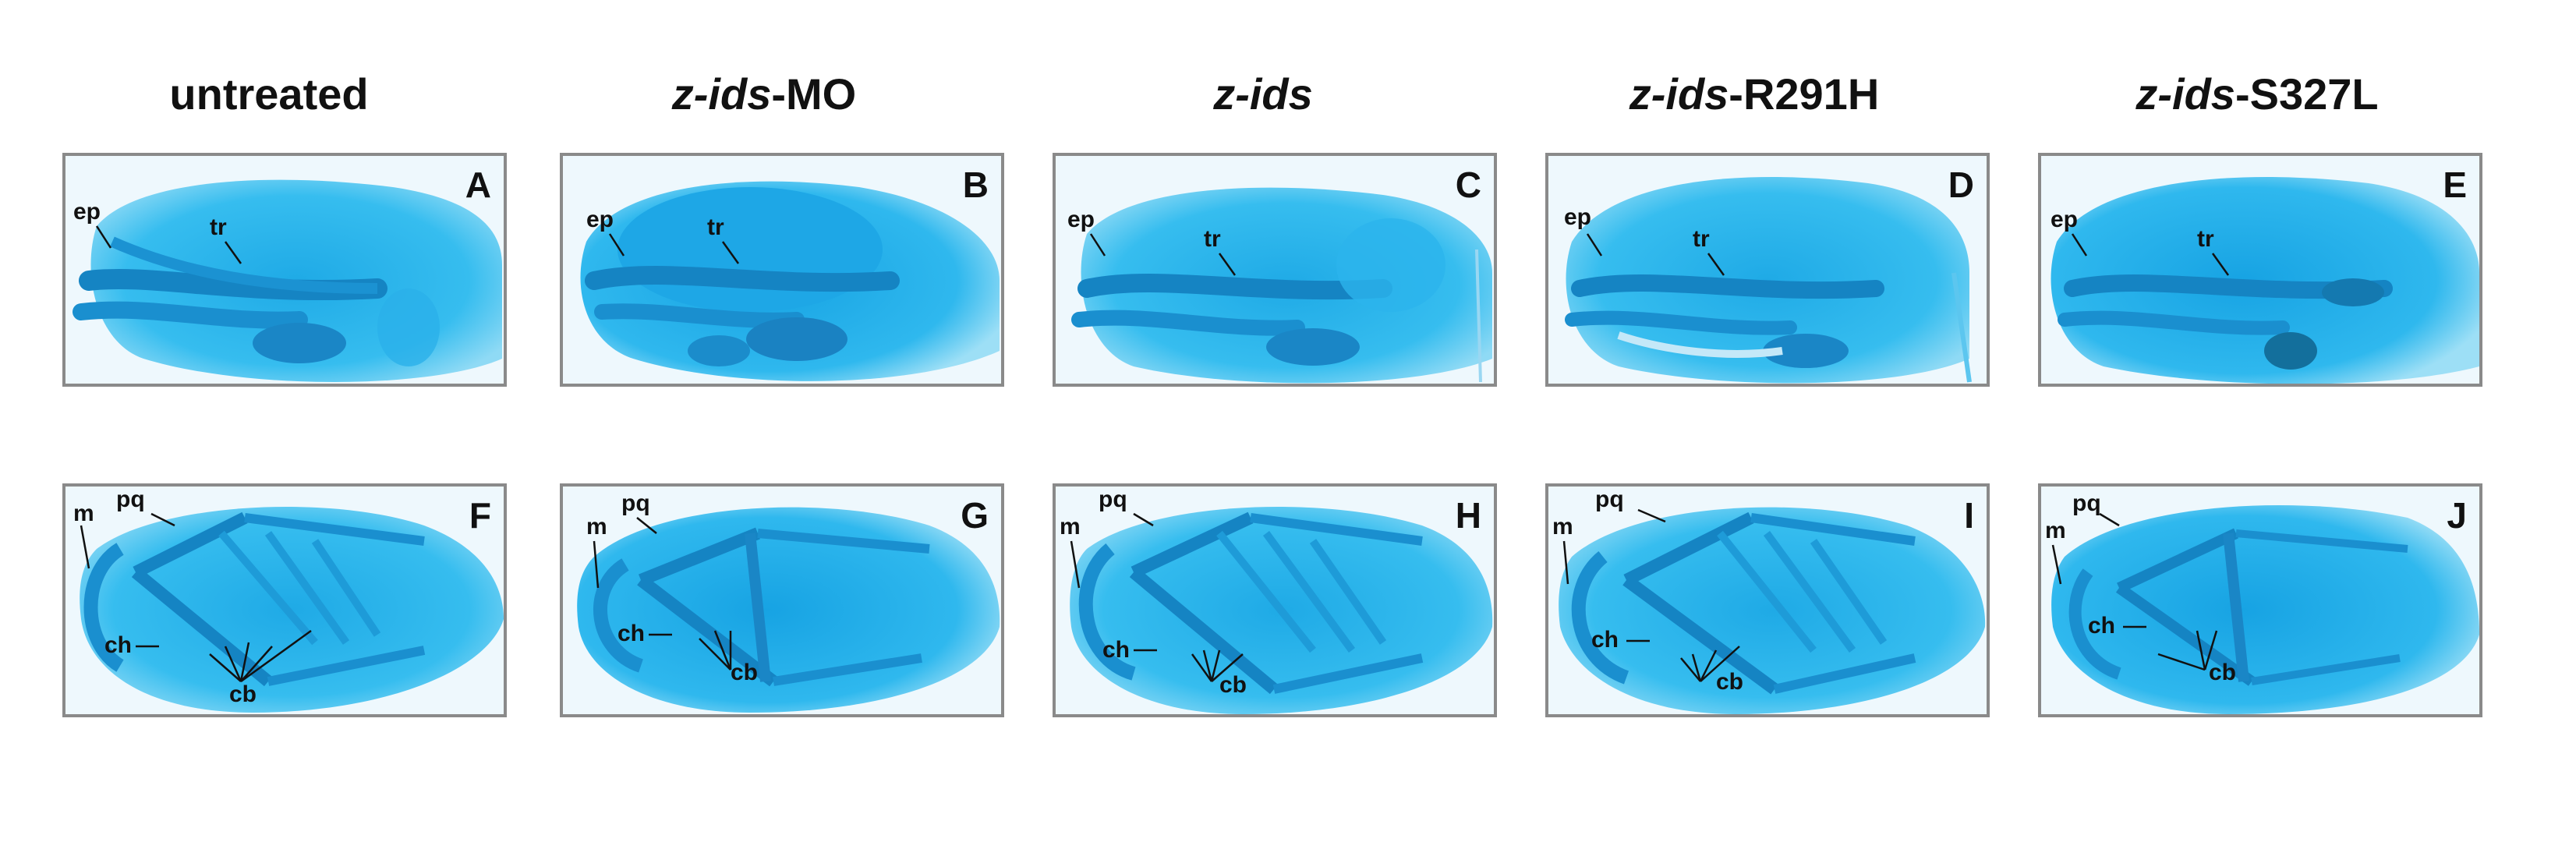  I want to click on panel-j: m pq ch cb J, so click(2260, 600).